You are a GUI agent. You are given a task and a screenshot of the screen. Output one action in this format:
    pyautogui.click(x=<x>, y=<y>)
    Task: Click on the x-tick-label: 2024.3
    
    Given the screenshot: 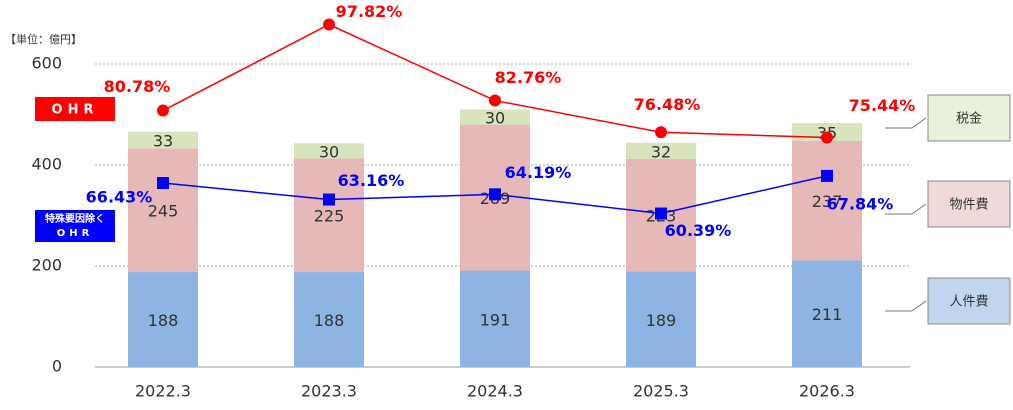 What is the action you would take?
    pyautogui.click(x=495, y=391)
    